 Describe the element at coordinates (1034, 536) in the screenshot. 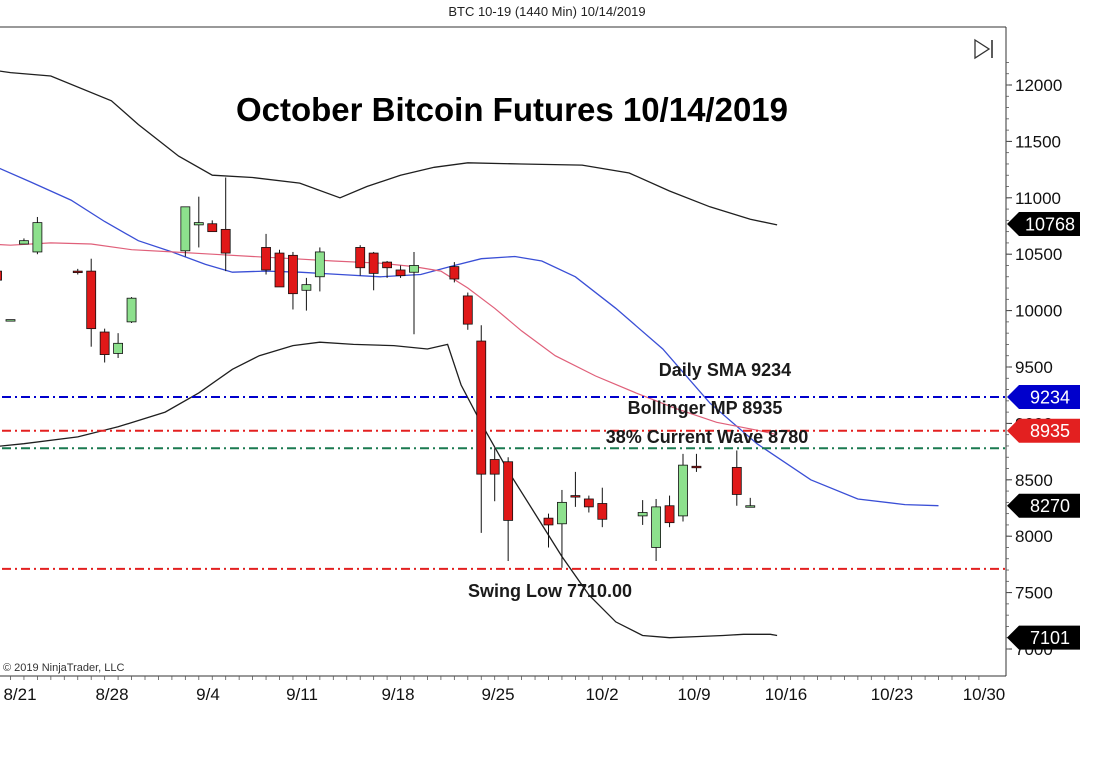

I see `y-tick-label-2: 8000` at that location.